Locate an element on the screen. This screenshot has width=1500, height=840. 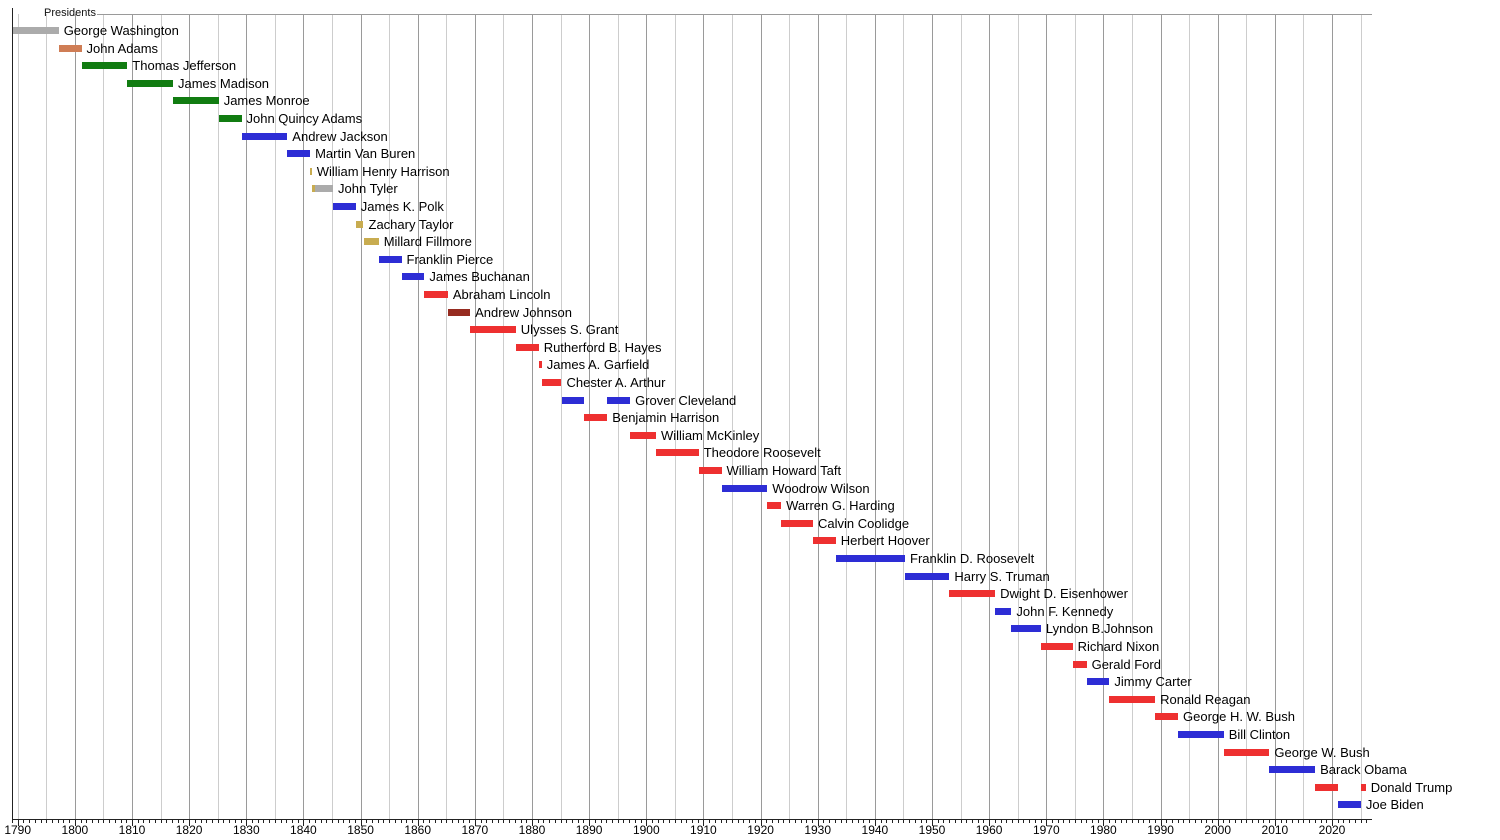
axis-tick-label: 1790 is located at coordinates (18, 830).